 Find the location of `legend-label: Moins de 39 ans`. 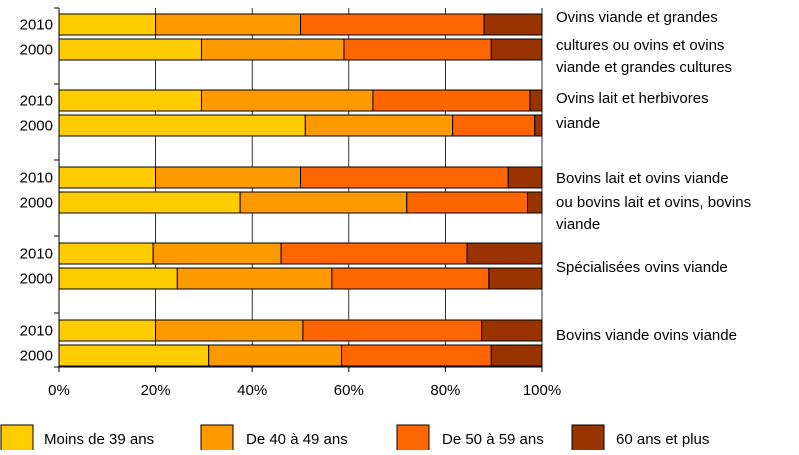

legend-label: Moins de 39 ans is located at coordinates (99, 439).